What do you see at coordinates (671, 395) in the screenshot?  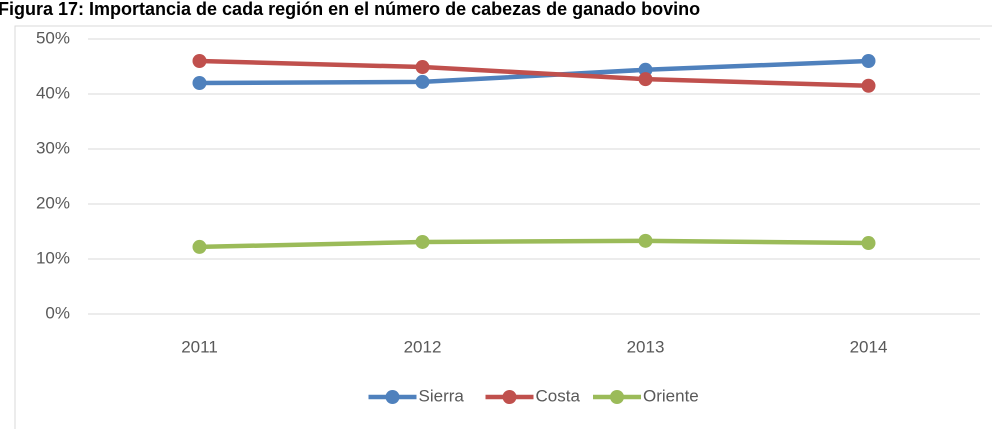 I see `legend-label: Oriente` at bounding box center [671, 395].